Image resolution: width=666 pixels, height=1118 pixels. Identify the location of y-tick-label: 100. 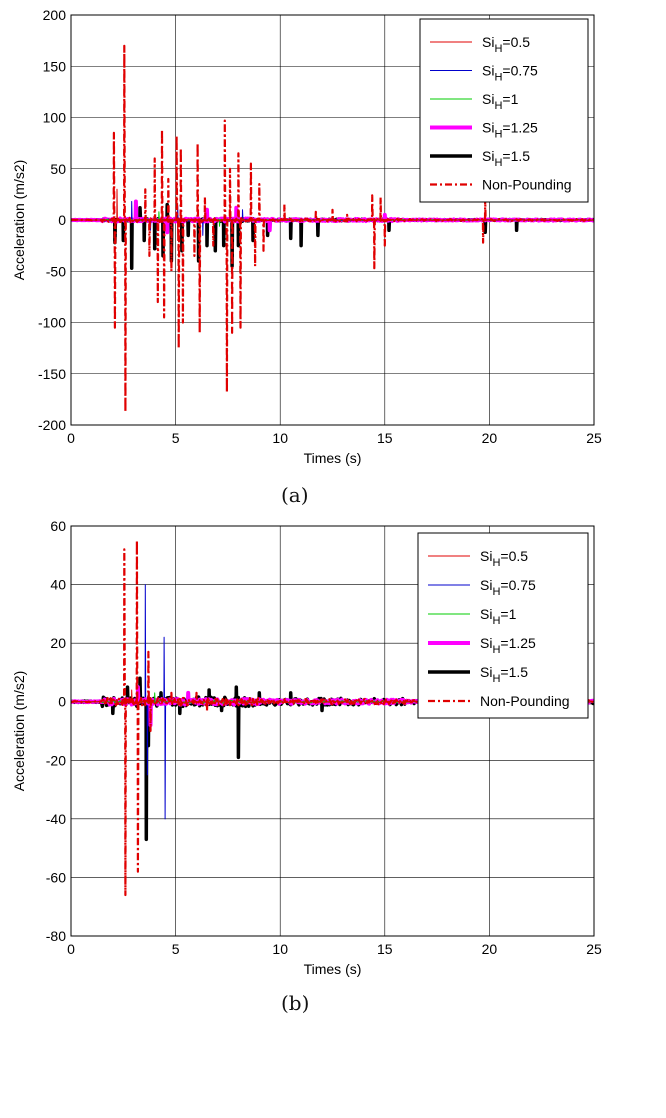
(55, 118).